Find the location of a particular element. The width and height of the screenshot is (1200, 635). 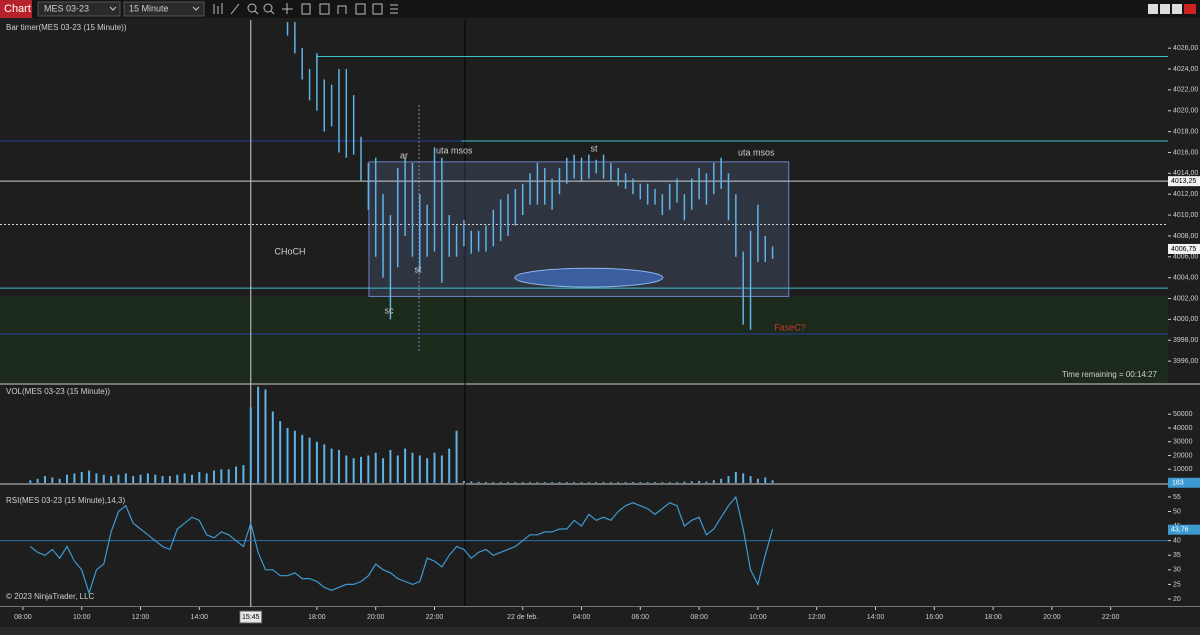

price-badge-label: 4006,75 is located at coordinates (1183, 249).